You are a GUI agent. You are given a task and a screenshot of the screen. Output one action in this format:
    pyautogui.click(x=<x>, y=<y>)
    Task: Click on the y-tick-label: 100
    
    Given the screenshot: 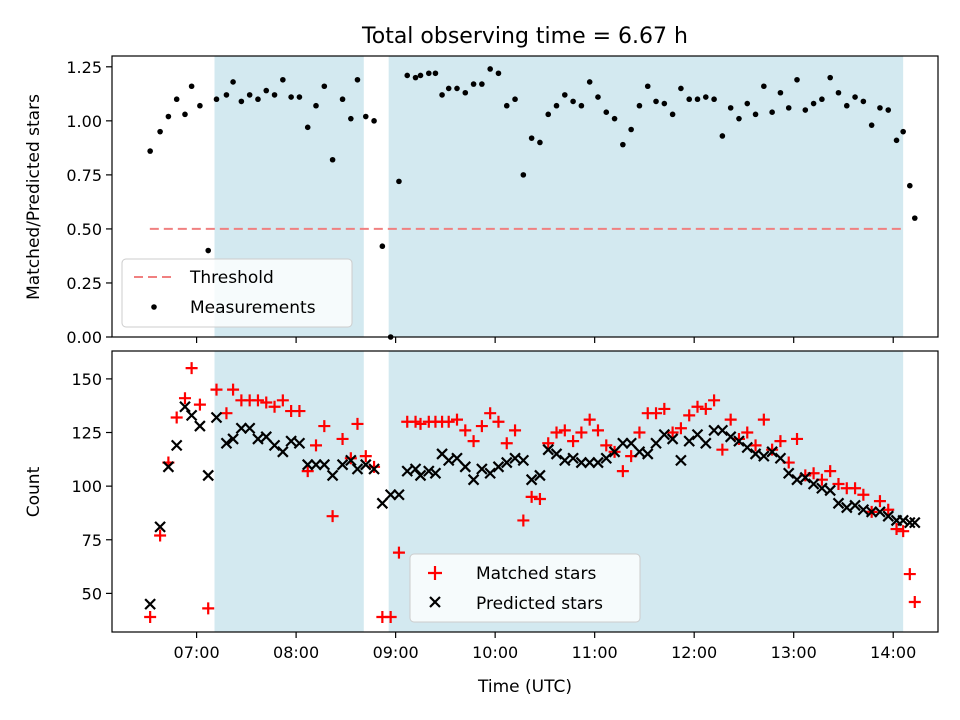 What is the action you would take?
    pyautogui.click(x=86, y=486)
    